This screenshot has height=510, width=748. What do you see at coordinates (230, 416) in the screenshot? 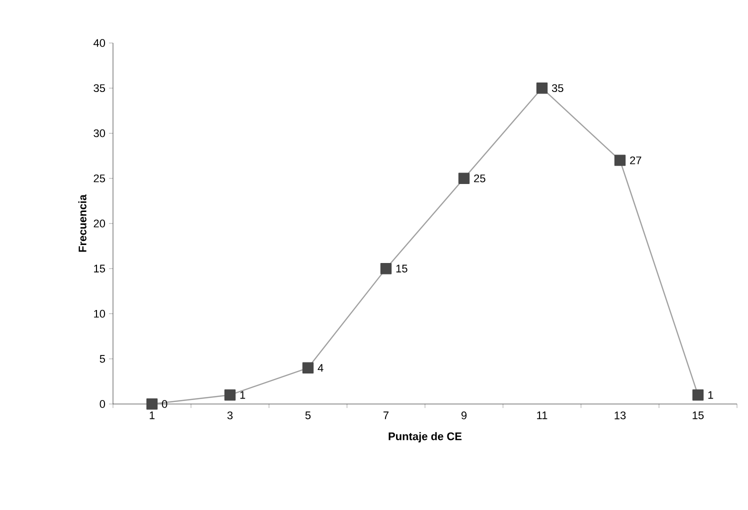
I see `x-tick-label: 3` at bounding box center [230, 416].